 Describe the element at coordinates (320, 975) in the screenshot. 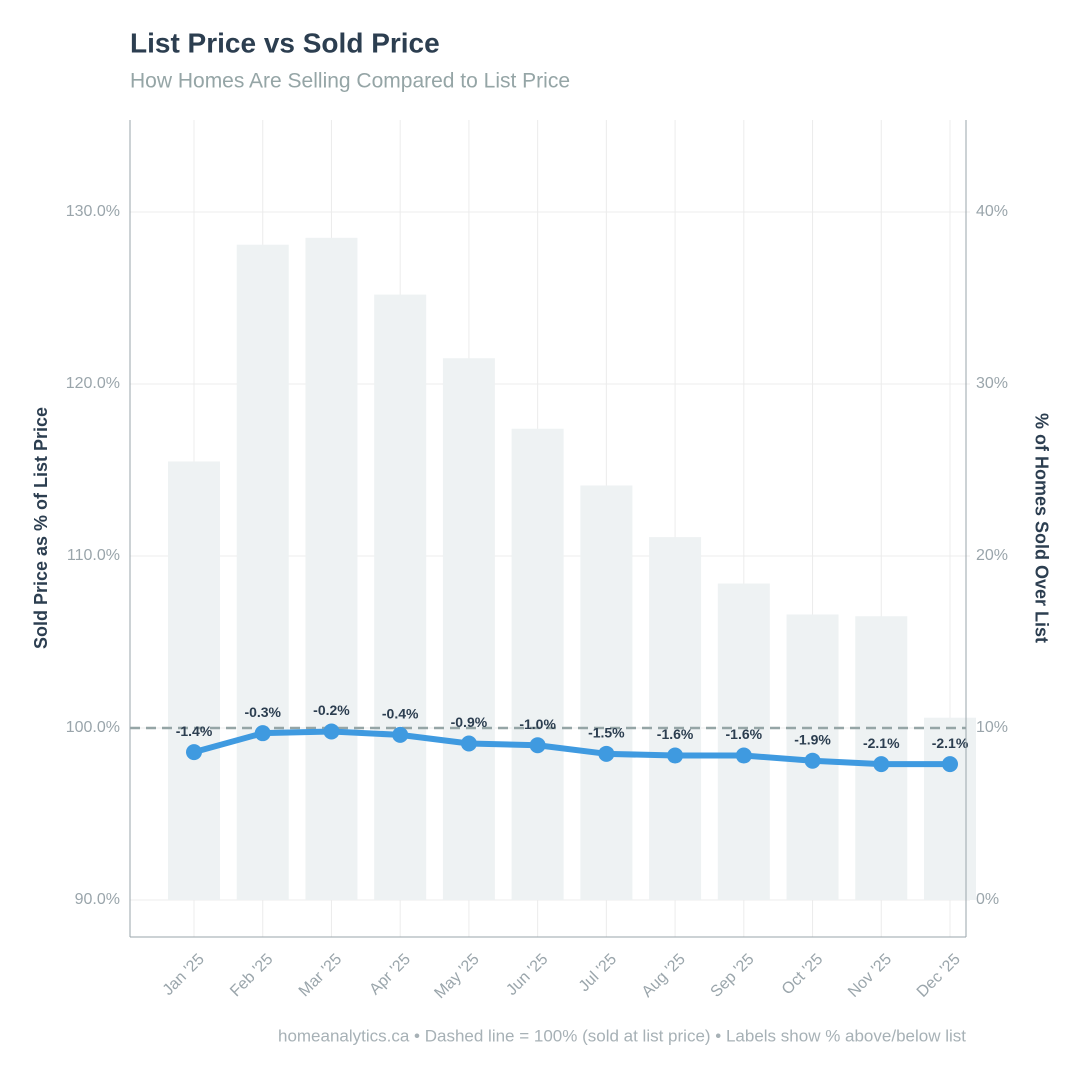

I see `x-tick-label: Mar '25` at that location.